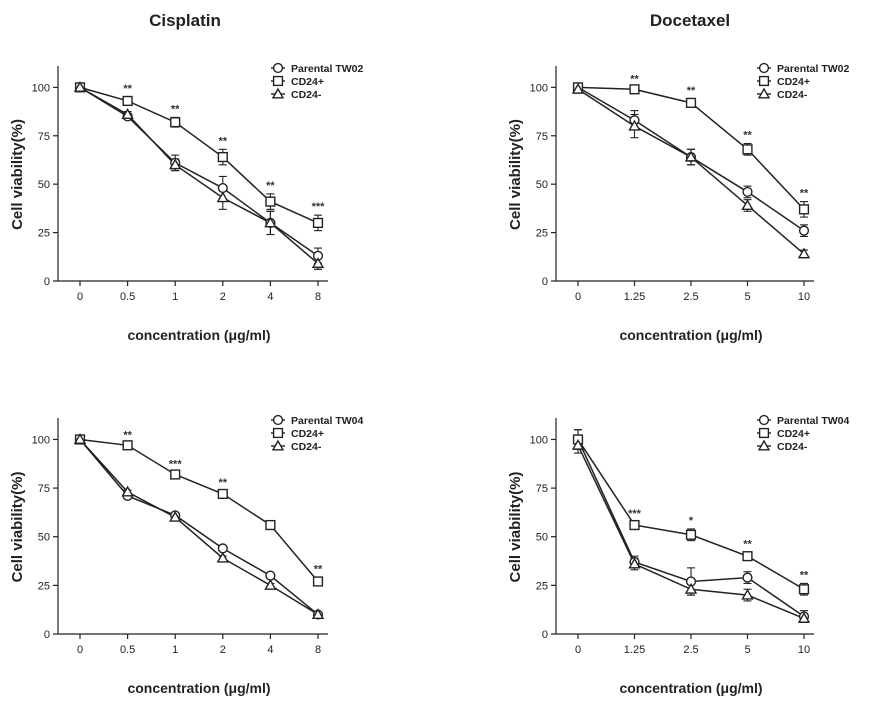 The image size is (875, 703). Describe the element at coordinates (327, 421) in the screenshot. I see `chart-3-legend-label-1: Parental TW04` at that location.